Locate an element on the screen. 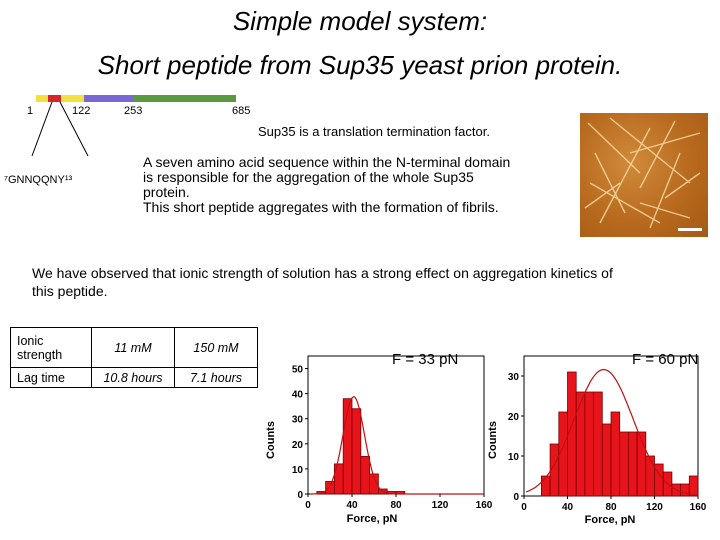 This screenshot has width=720, height=540. table-cell: 11 mM is located at coordinates (133, 347).